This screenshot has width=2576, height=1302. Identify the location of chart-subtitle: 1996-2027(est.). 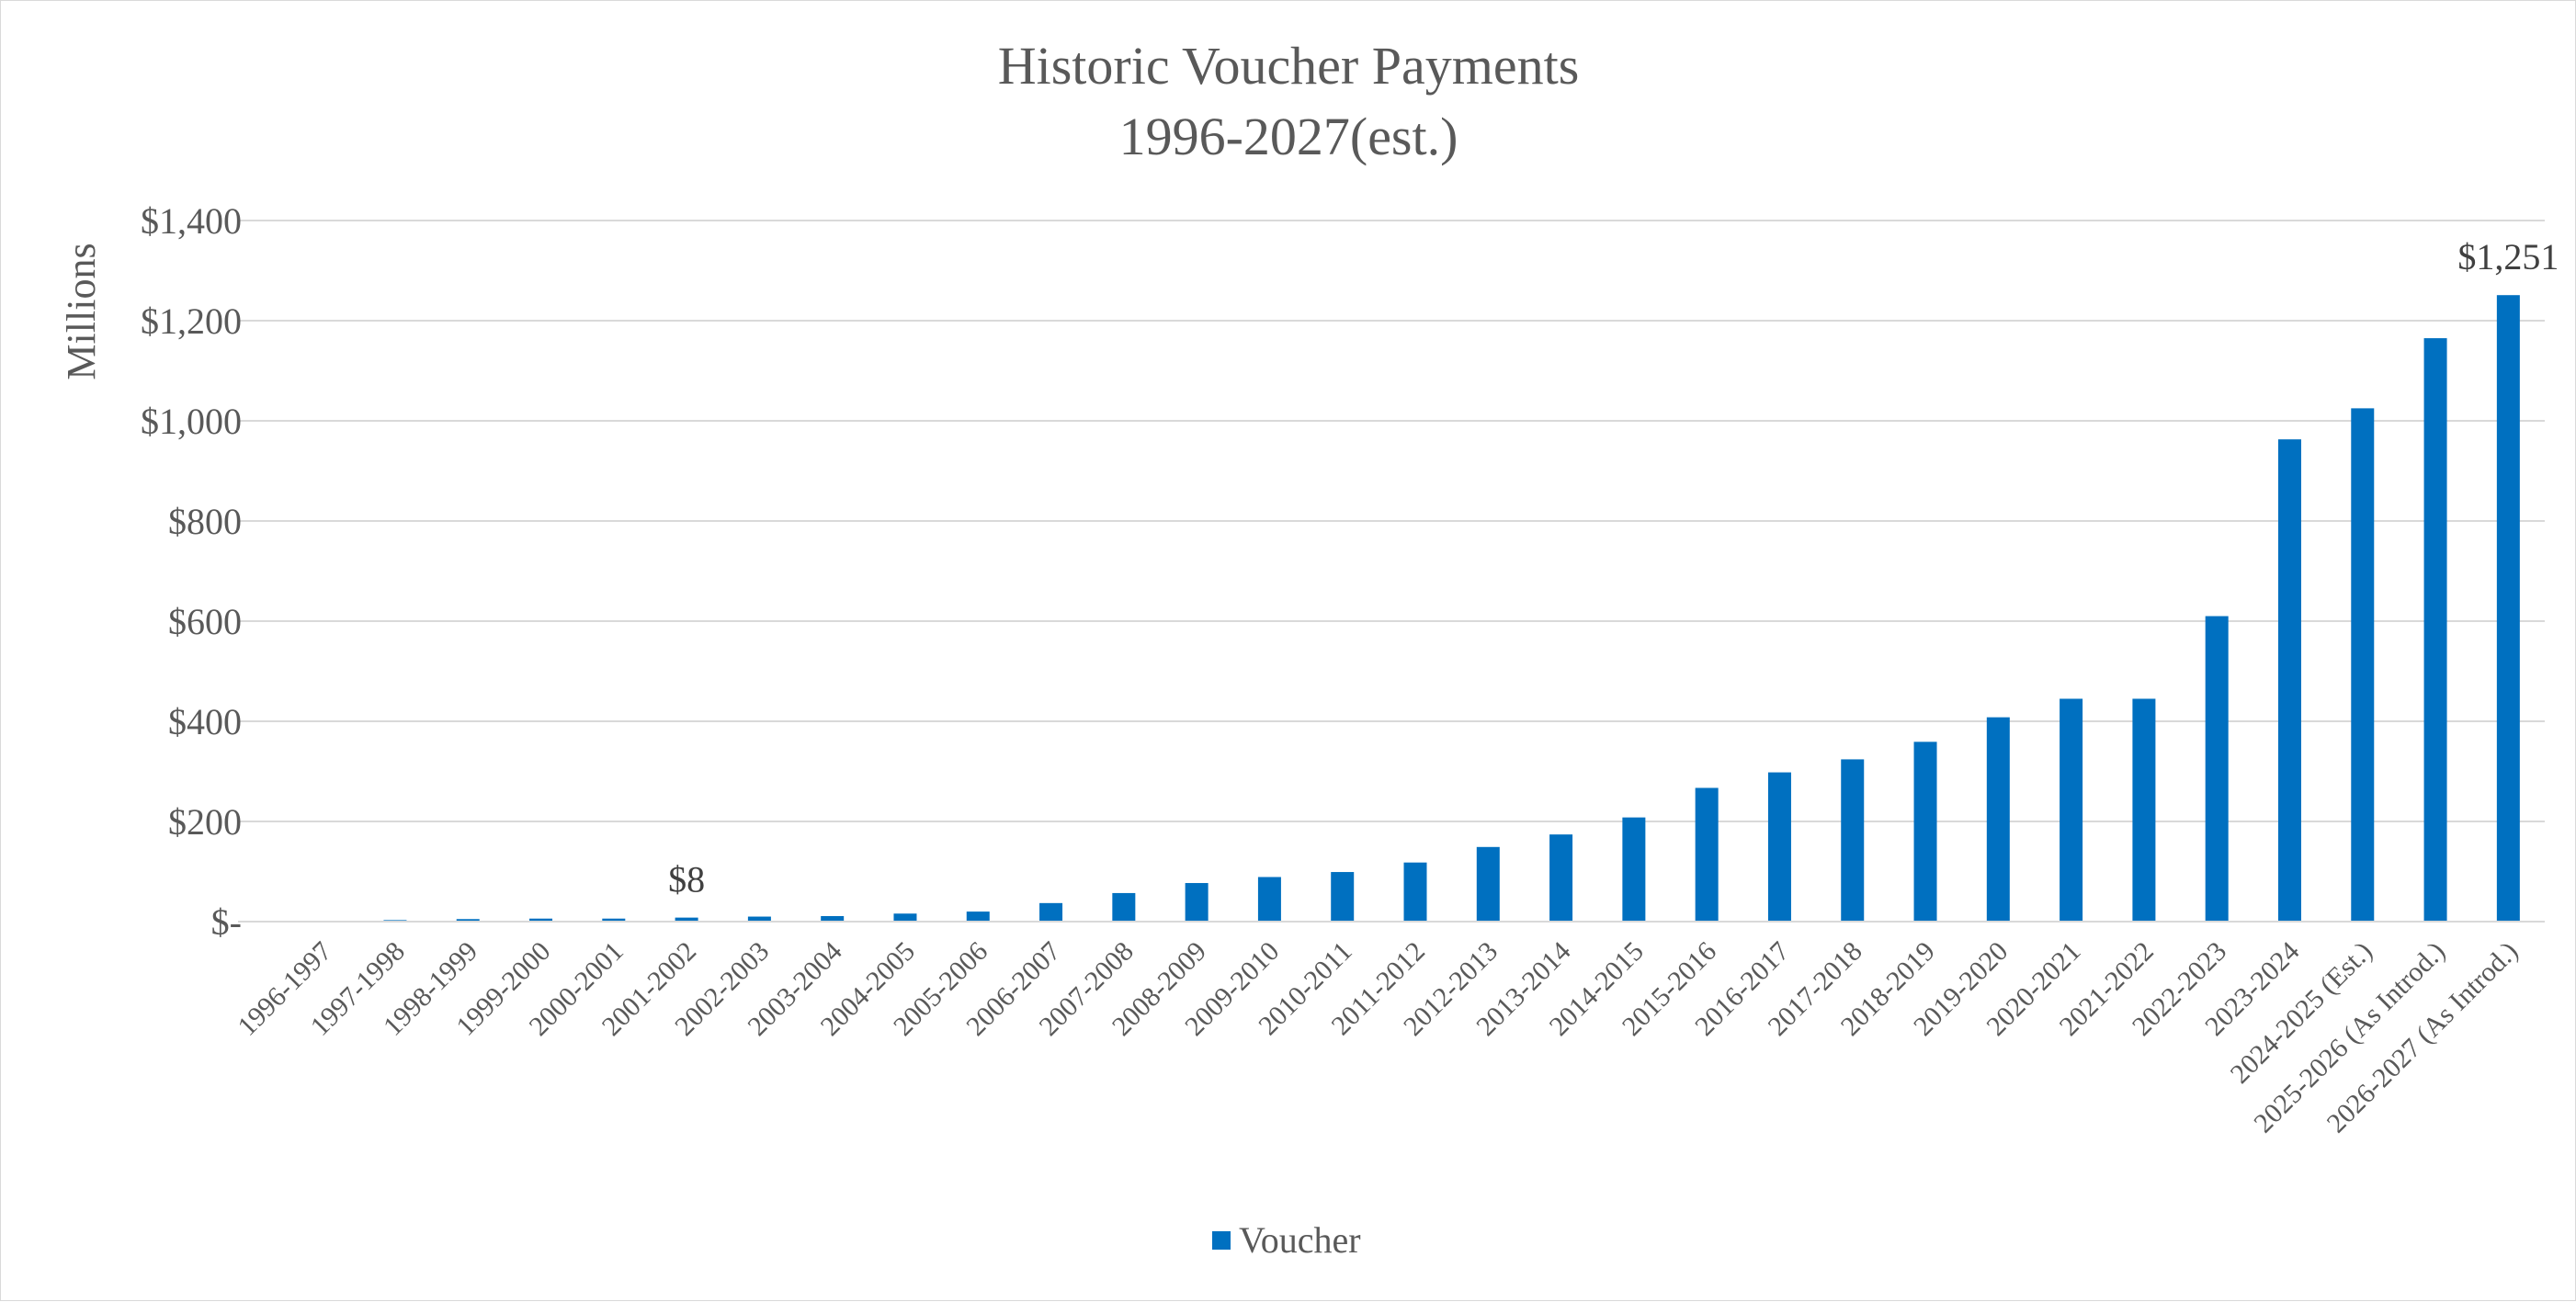
(1288, 136).